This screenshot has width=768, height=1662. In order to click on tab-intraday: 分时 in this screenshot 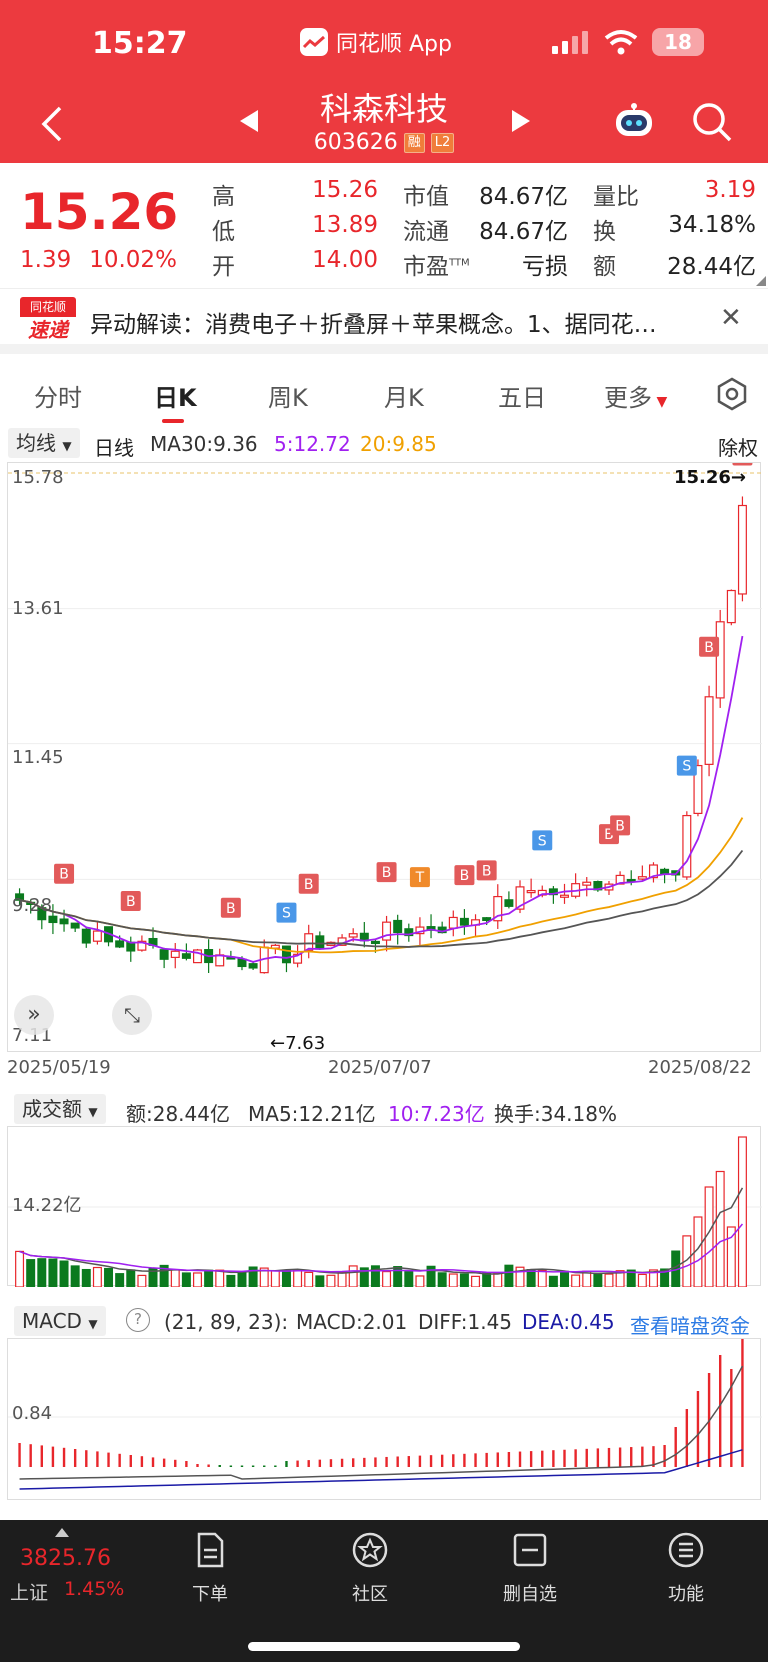, I will do `click(58, 398)`.